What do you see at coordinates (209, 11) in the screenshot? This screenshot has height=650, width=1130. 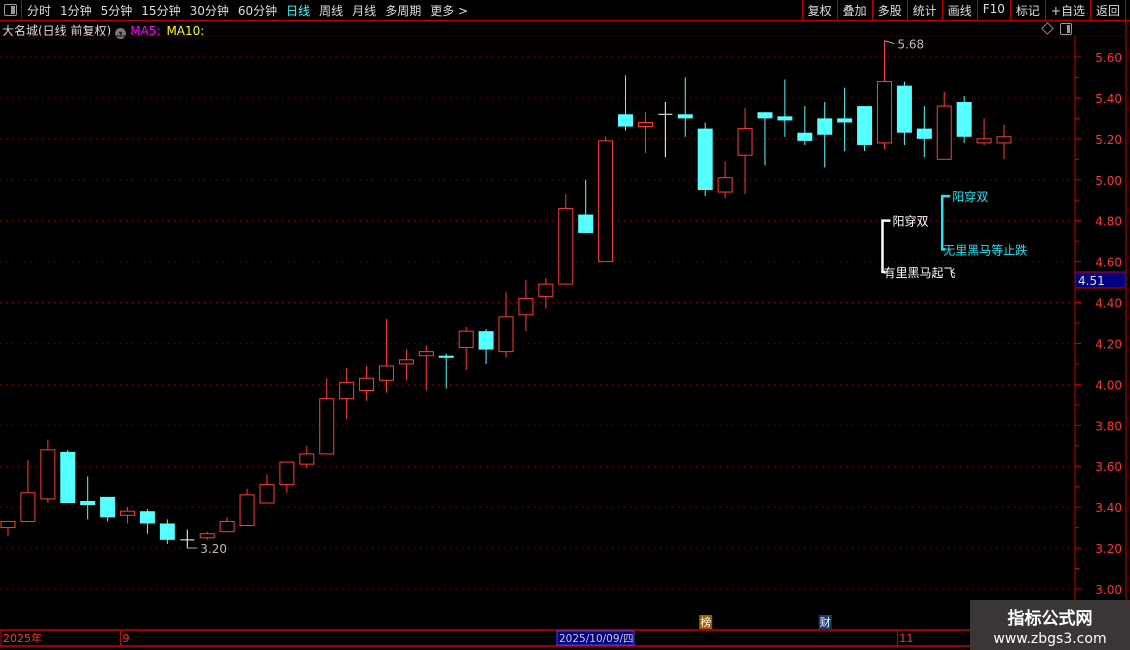 I see `tab-period-4: 30分钟` at bounding box center [209, 11].